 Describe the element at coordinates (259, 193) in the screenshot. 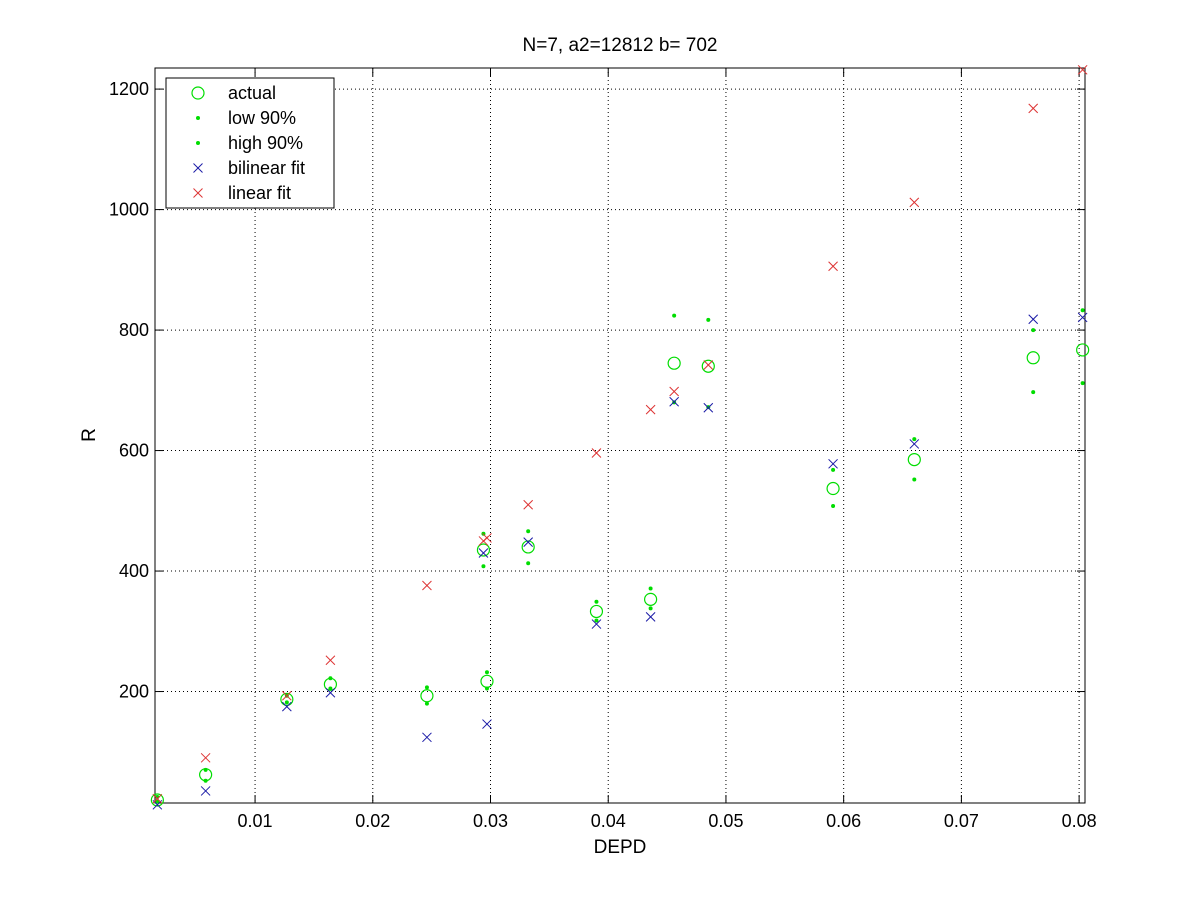

I see `legend-label-linear-fit: linear fit` at that location.